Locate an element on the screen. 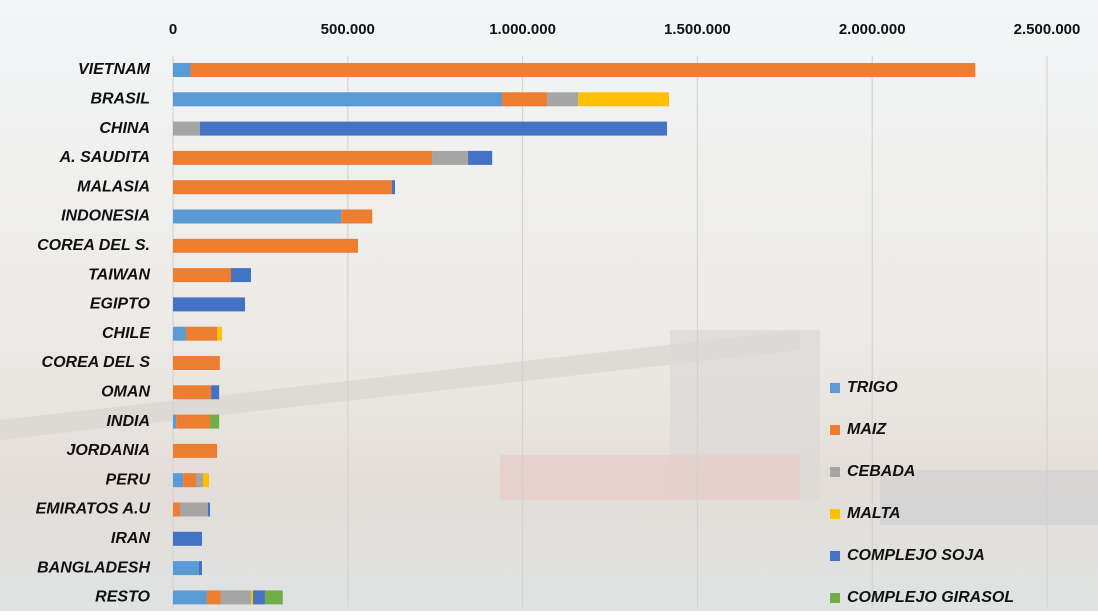  category-label: COREA DEL S. is located at coordinates (93, 245).